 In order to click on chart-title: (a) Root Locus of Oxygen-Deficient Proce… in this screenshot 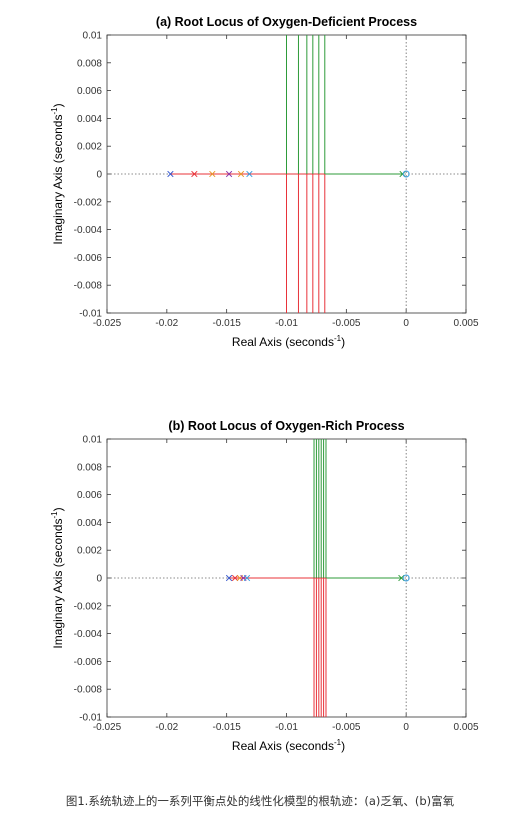, I will do `click(286, 22)`.